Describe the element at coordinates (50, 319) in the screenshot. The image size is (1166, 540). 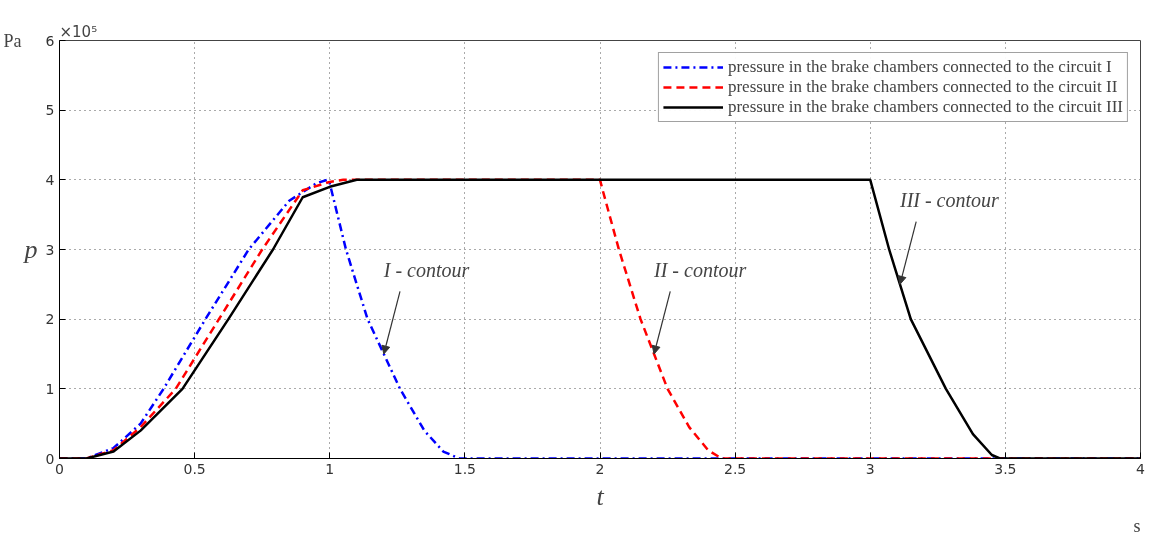
I see `y-tick-label: 2` at that location.